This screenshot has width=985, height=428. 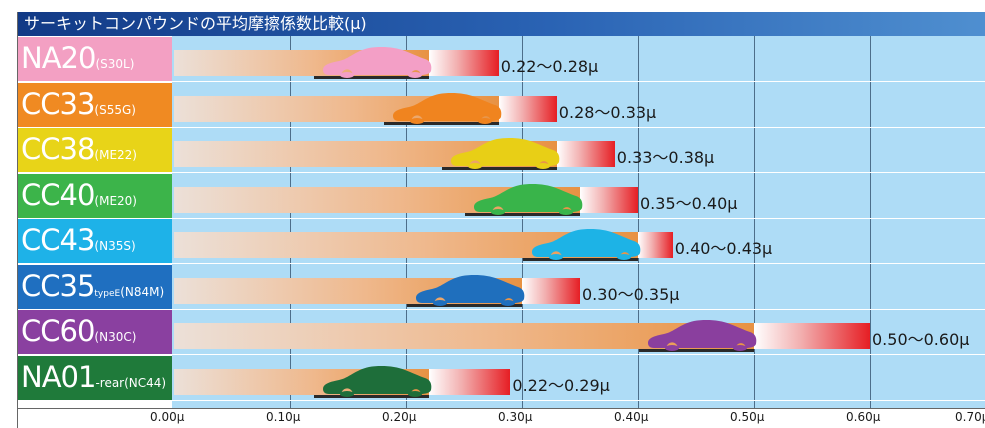 I want to click on row-label-cc33: CC33(S55G), so click(x=95, y=104).